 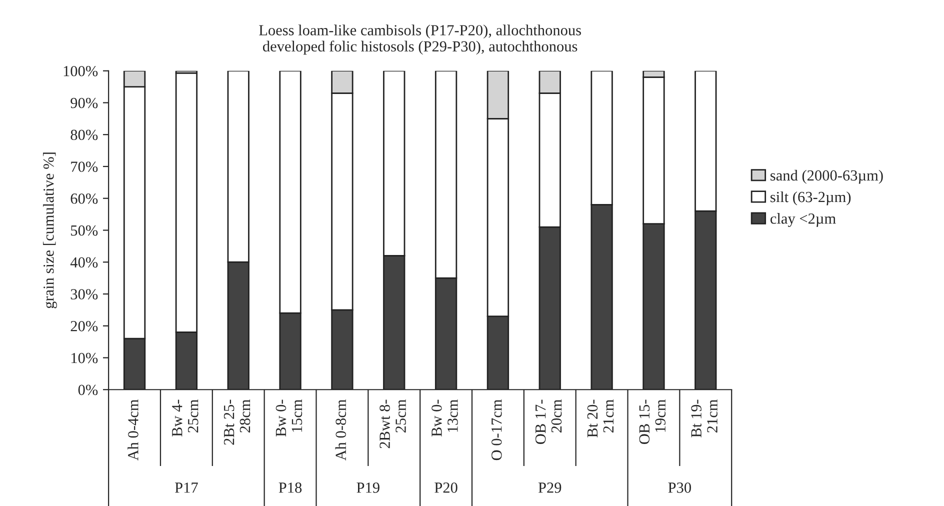 I want to click on x-tick-label: Ah 0-8cm, so click(x=340, y=430).